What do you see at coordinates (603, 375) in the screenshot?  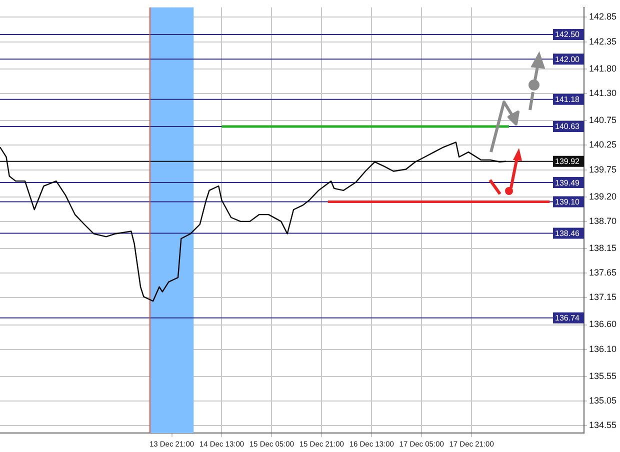 I see `text: 135.55` at bounding box center [603, 375].